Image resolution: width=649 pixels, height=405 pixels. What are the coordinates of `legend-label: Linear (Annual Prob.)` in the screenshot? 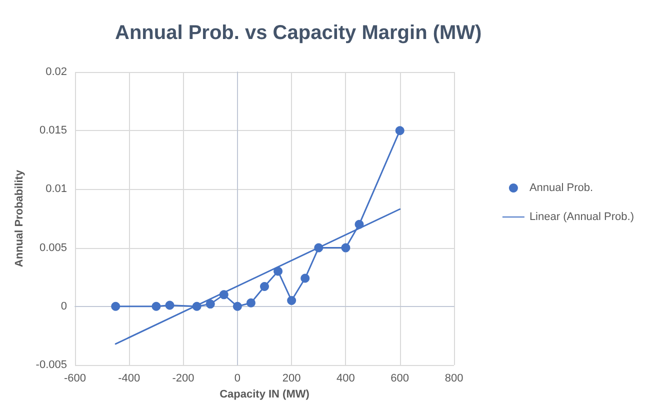 It's located at (581, 217).